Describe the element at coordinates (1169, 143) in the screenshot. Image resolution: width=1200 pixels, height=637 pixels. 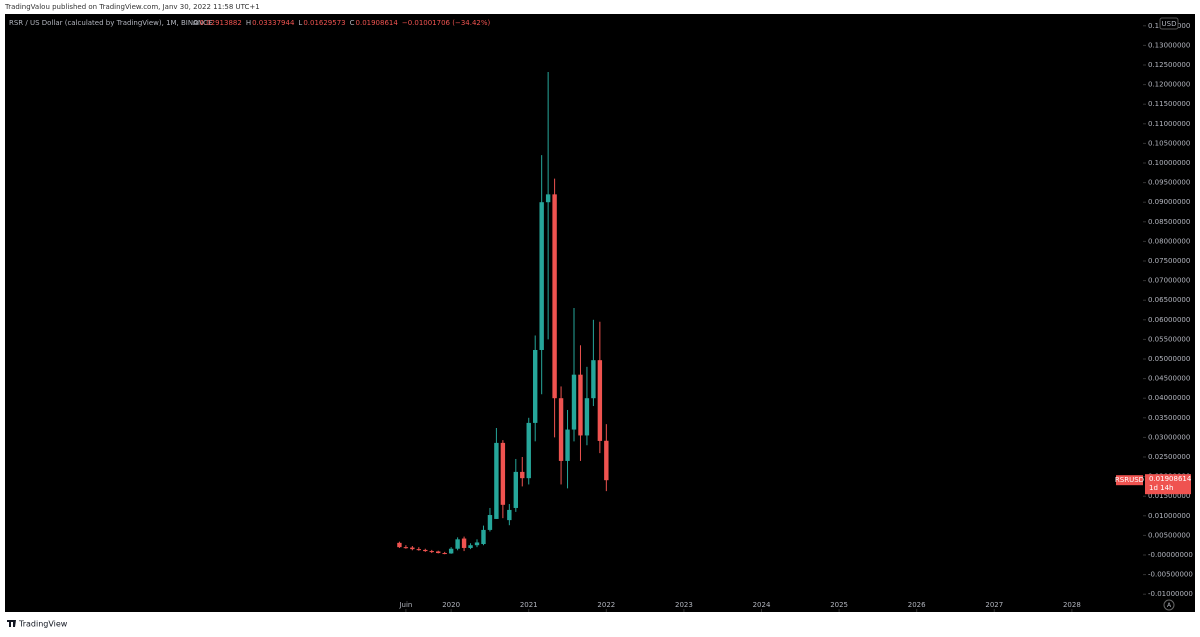
I see `y-tick-label: 0.10500000` at that location.